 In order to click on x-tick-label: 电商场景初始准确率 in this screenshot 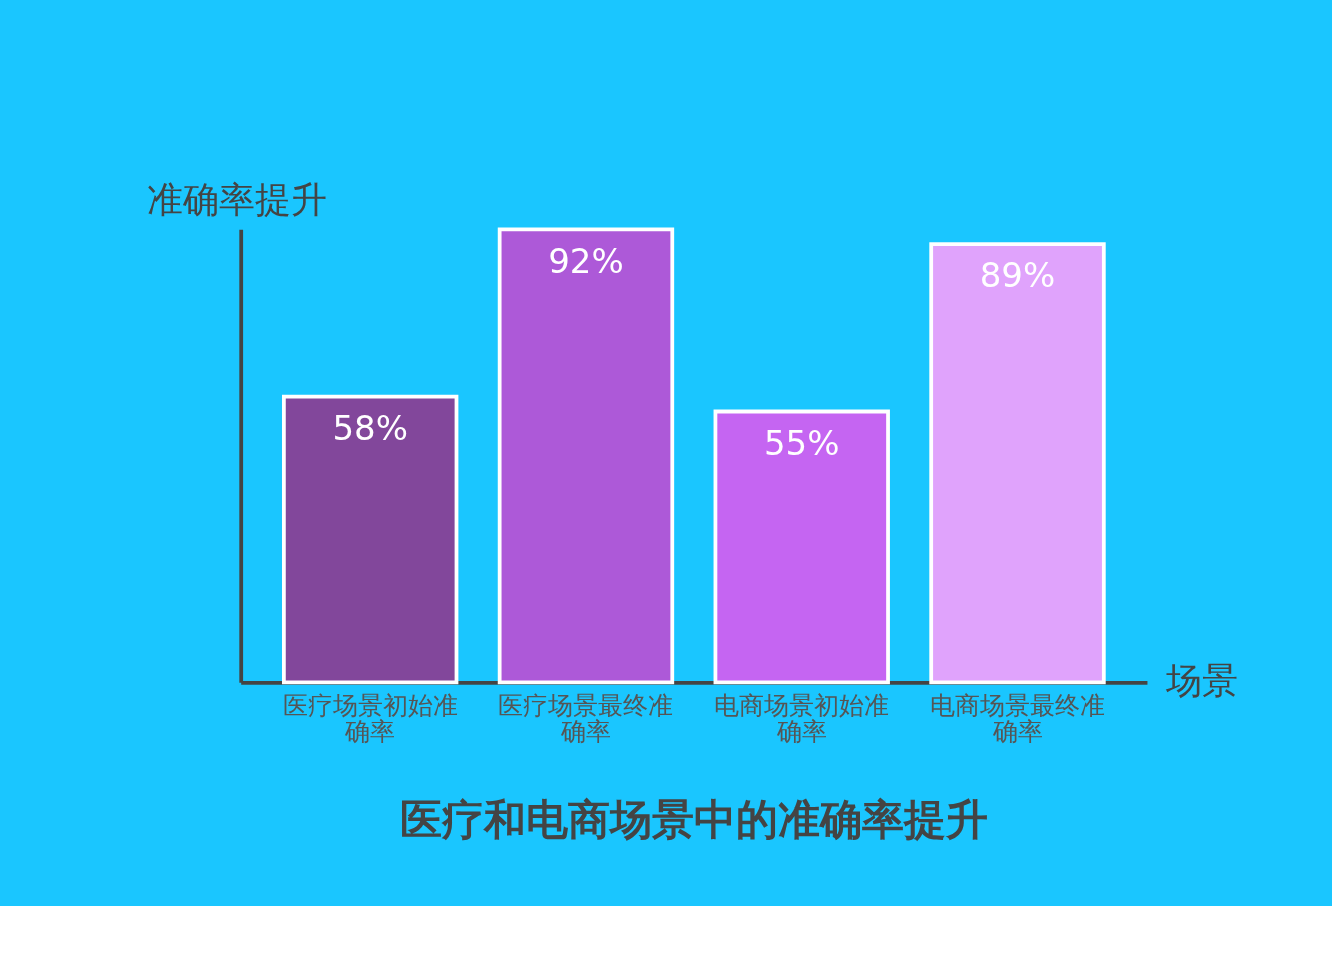, I will do `click(802, 719)`.